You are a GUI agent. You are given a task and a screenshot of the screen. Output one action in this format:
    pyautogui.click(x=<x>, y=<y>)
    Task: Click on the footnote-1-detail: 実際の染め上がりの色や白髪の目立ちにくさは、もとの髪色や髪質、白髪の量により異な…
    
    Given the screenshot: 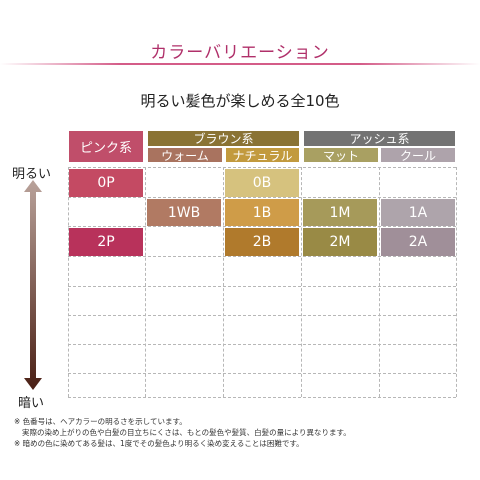 What is the action you would take?
    pyautogui.click(x=186, y=432)
    